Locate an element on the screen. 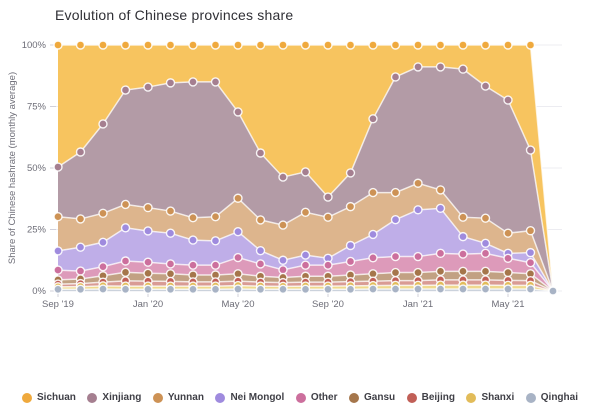 This screenshot has height=419, width=600. legend-item-nei-mongol: Nei Mongol is located at coordinates (249, 397).